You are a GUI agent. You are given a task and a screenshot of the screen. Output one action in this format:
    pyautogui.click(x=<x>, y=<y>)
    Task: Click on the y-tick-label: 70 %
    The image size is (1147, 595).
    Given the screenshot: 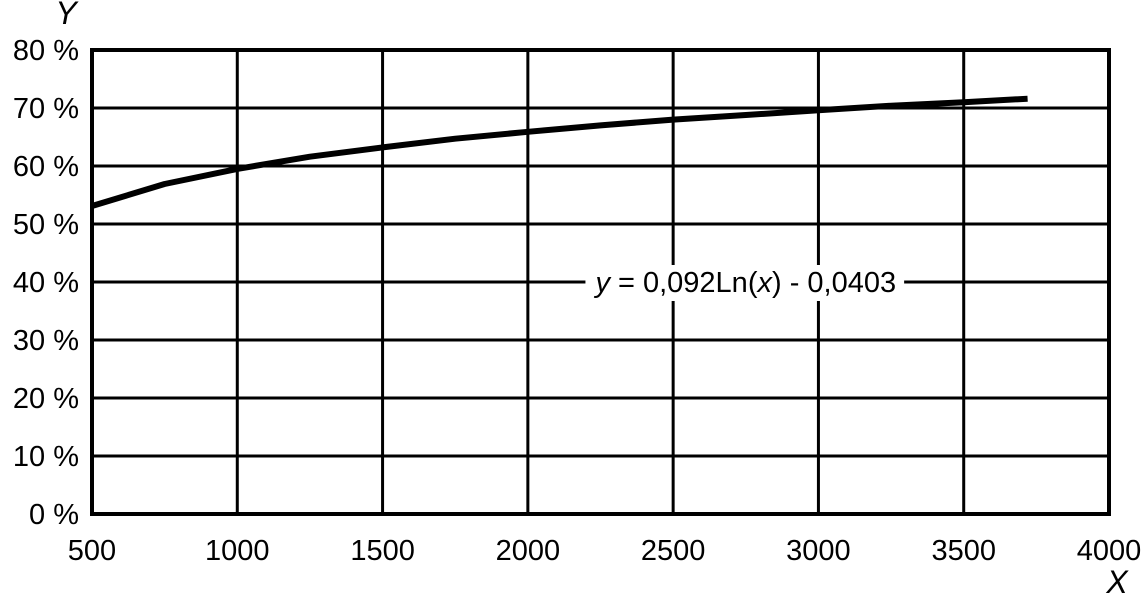 What is the action you would take?
    pyautogui.click(x=46, y=109)
    